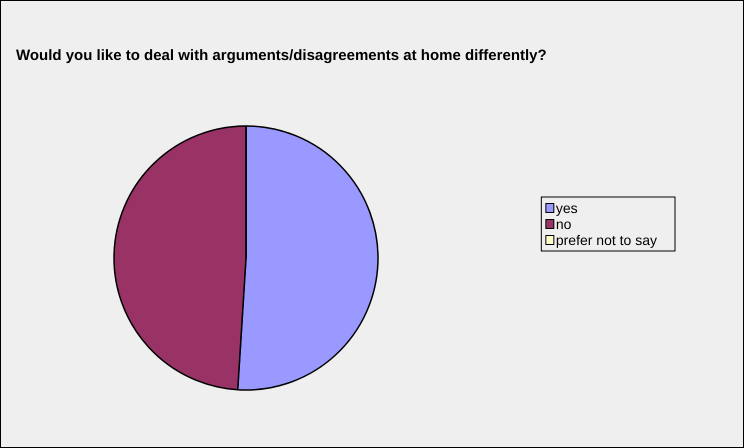 The image size is (744, 448). Describe the element at coordinates (607, 240) in the screenshot. I see `legend-label: prefer not to say` at that location.